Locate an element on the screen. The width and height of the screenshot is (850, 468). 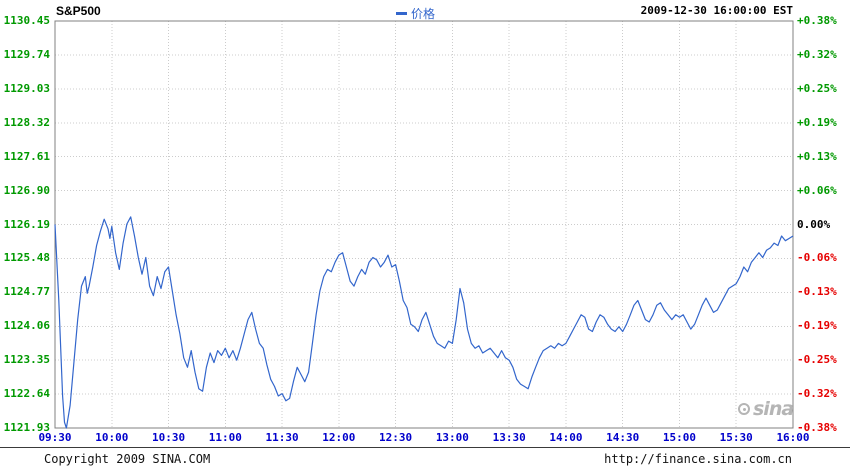
y-axis-label-percent: 0.00% is located at coordinates (814, 224).